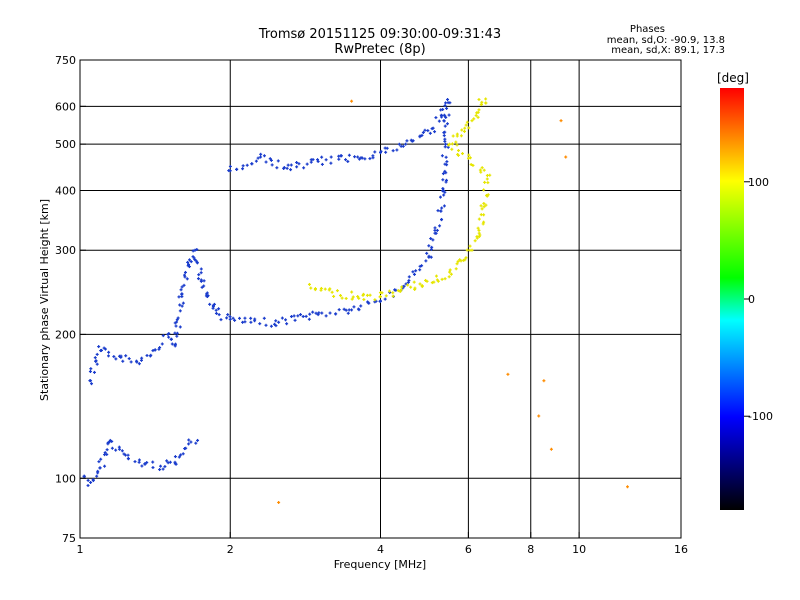 The image size is (800, 600). Describe the element at coordinates (44, 300) in the screenshot. I see `y-axis-label: Stationary phase Virtual Height [km]` at that location.